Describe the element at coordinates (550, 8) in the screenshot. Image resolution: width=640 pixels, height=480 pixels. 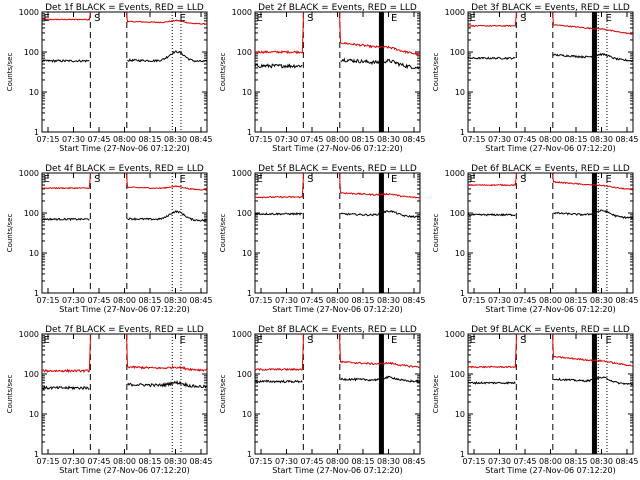
I see `panel-title: Det 3f BLACK = Events, RED = LLD` at that location.